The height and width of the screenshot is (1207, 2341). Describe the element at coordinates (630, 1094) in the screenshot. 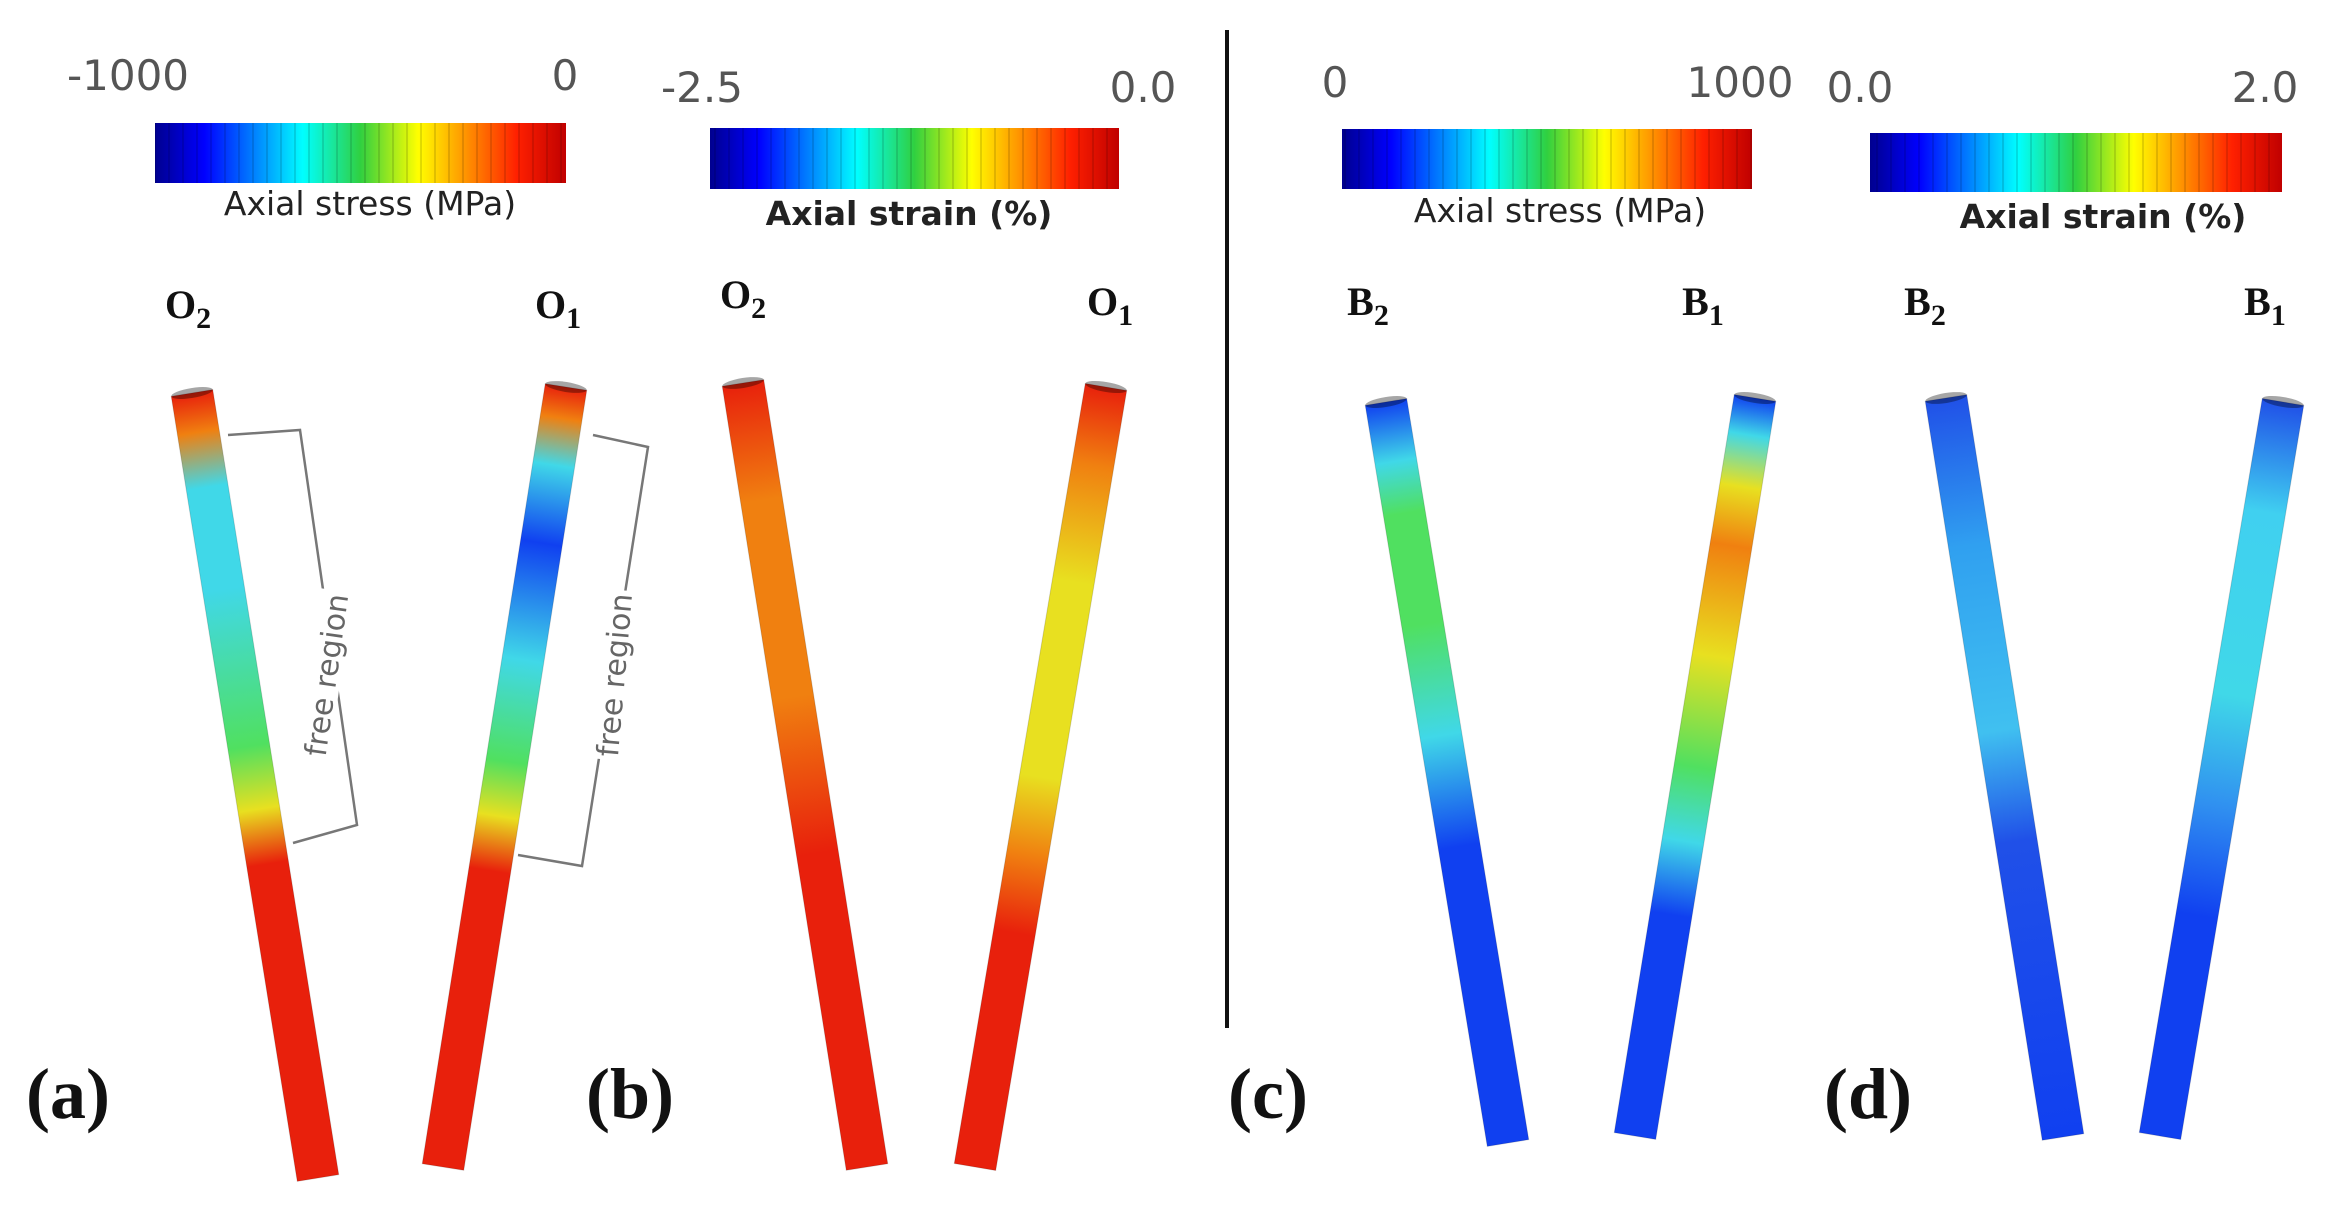

I see `panel-label: (b)` at that location.